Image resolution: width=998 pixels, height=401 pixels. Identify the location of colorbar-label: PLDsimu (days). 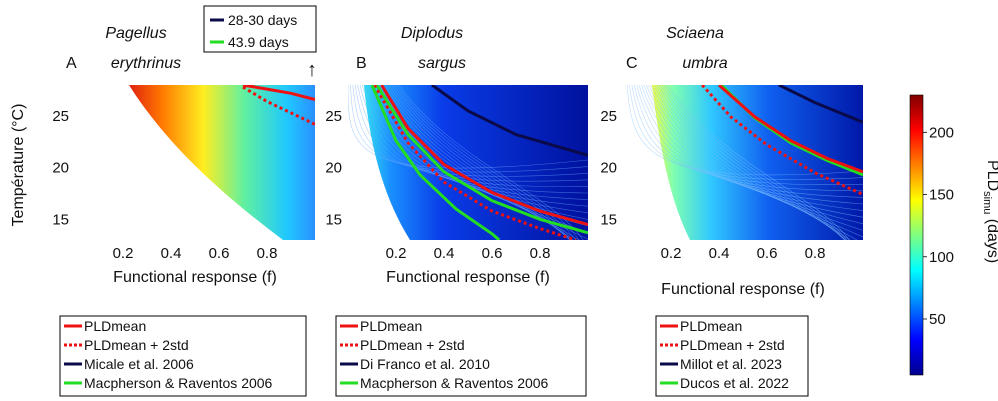
(989, 211).